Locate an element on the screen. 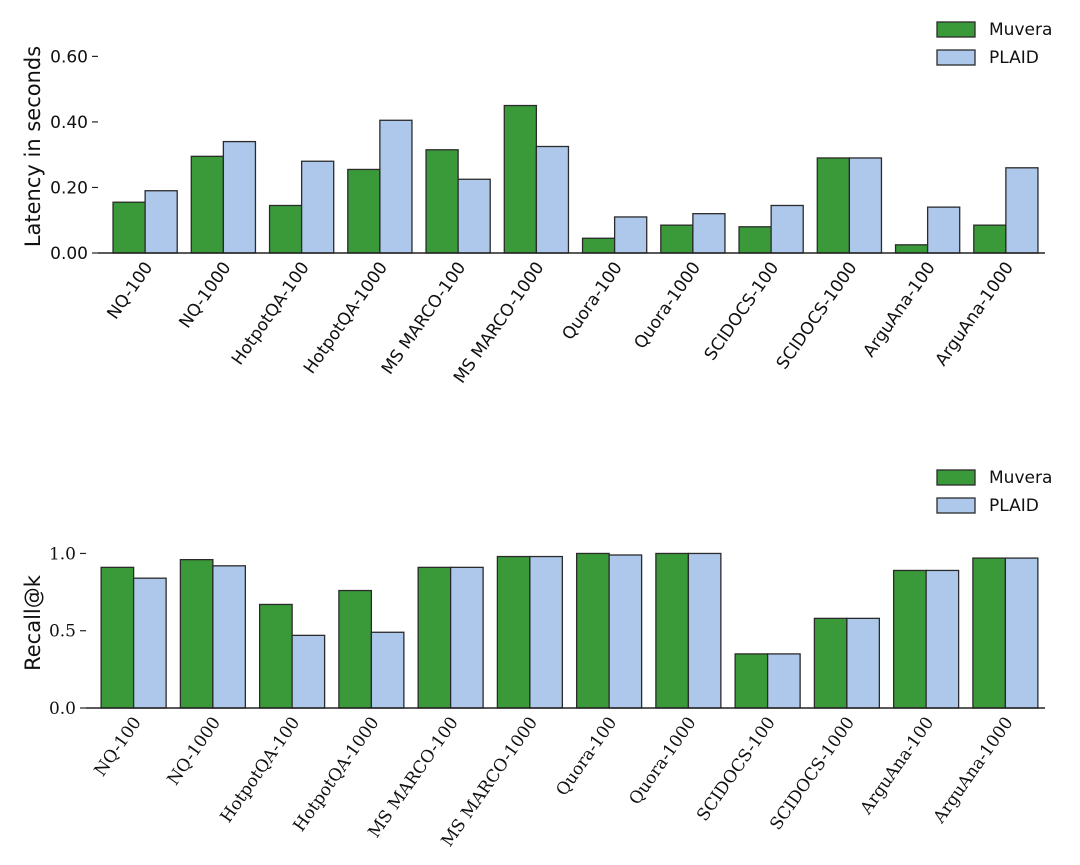 This screenshot has height=865, width=1080. y-tick-label: 0.20 is located at coordinates (69, 188).